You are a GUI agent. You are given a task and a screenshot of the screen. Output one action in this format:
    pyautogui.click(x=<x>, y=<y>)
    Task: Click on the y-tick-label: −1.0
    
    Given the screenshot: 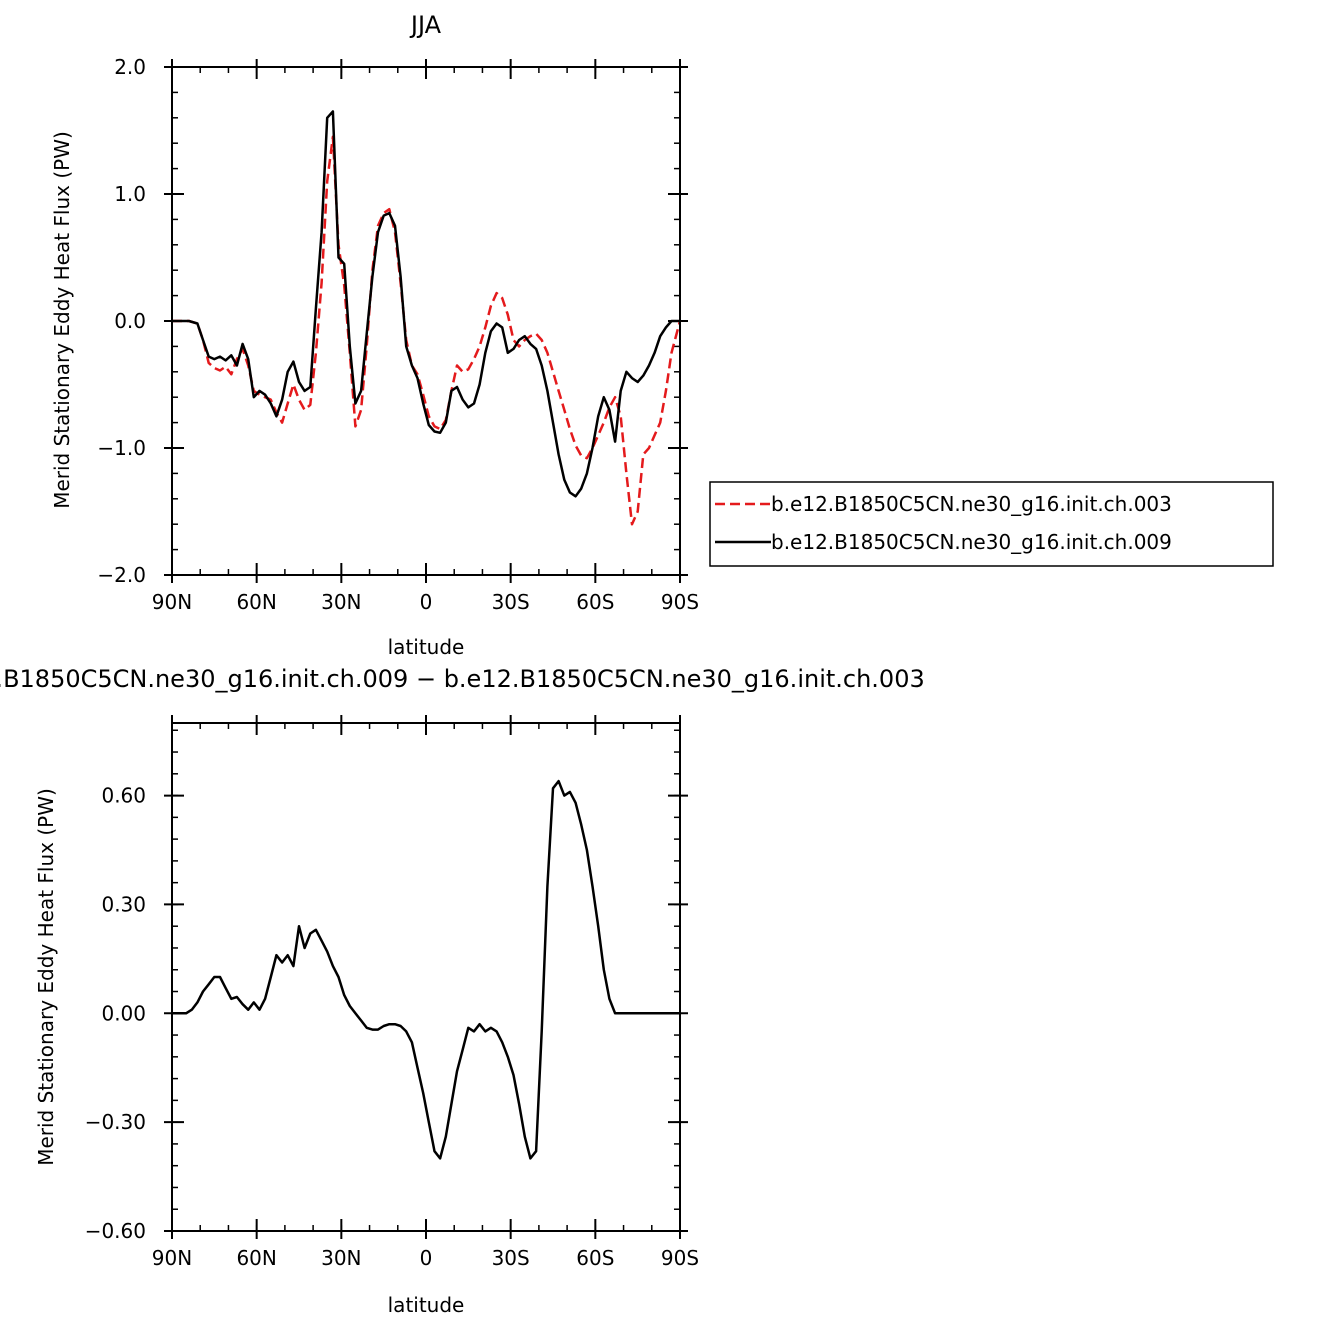 What is the action you would take?
    pyautogui.click(x=121, y=448)
    